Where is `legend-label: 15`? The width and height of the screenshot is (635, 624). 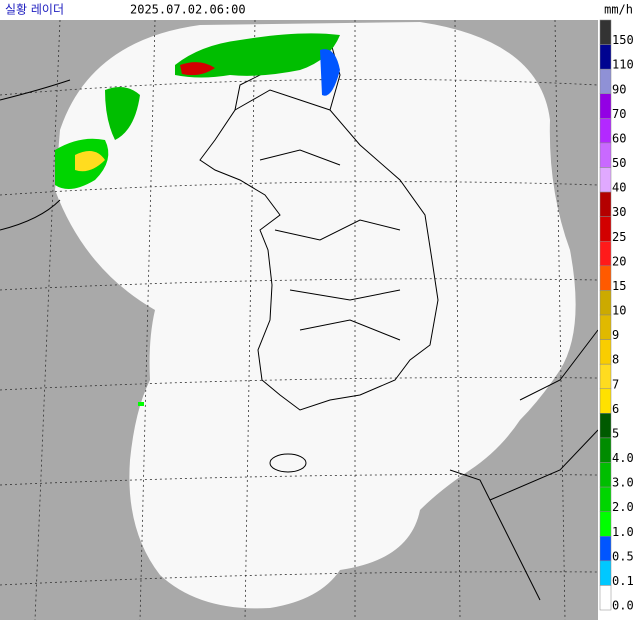
legend-label: 15 is located at coordinates (619, 286).